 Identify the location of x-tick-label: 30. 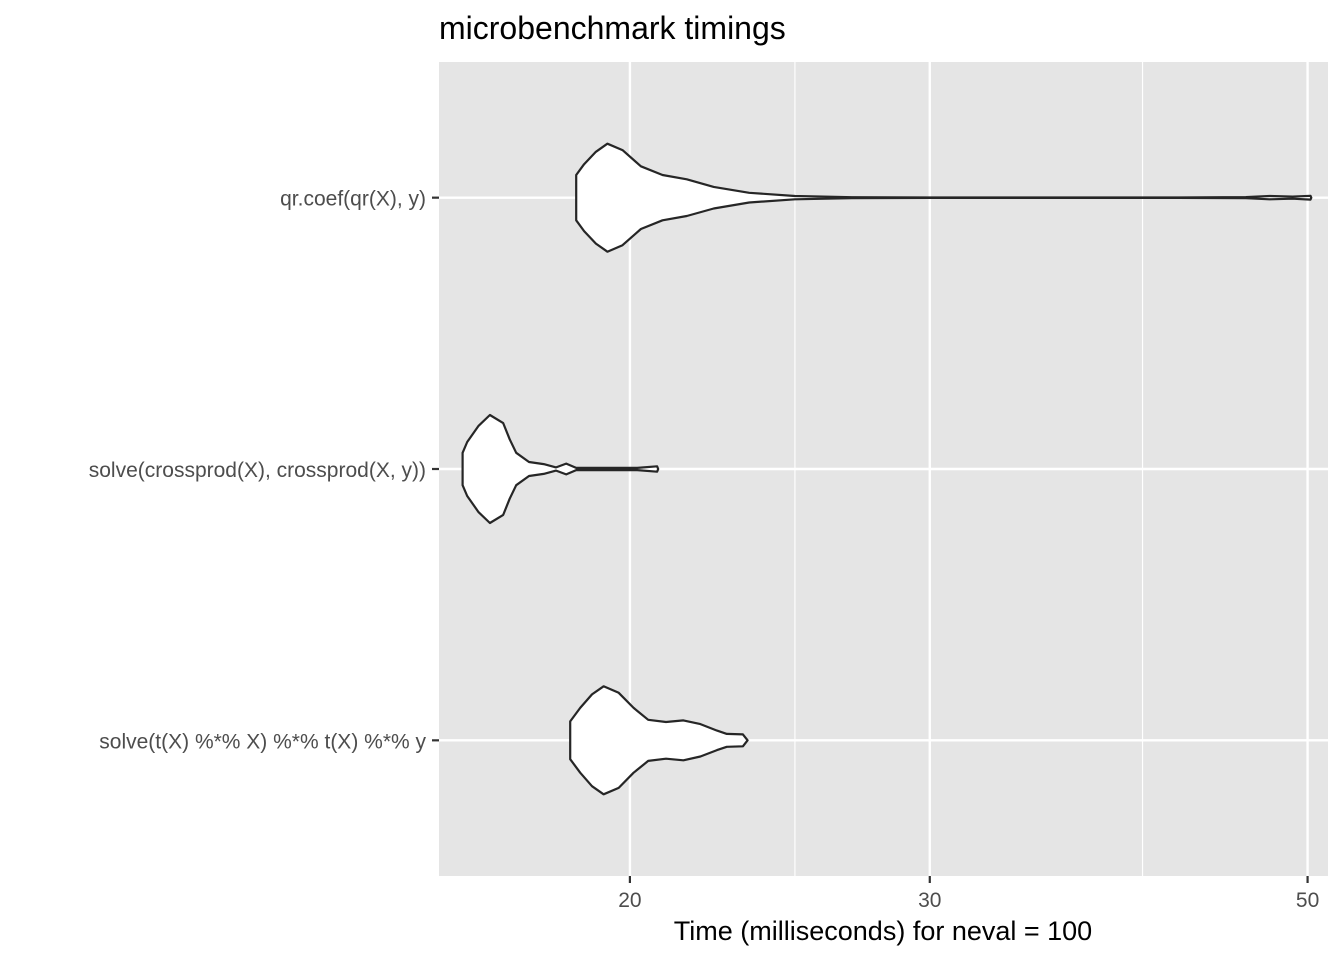
(929, 900).